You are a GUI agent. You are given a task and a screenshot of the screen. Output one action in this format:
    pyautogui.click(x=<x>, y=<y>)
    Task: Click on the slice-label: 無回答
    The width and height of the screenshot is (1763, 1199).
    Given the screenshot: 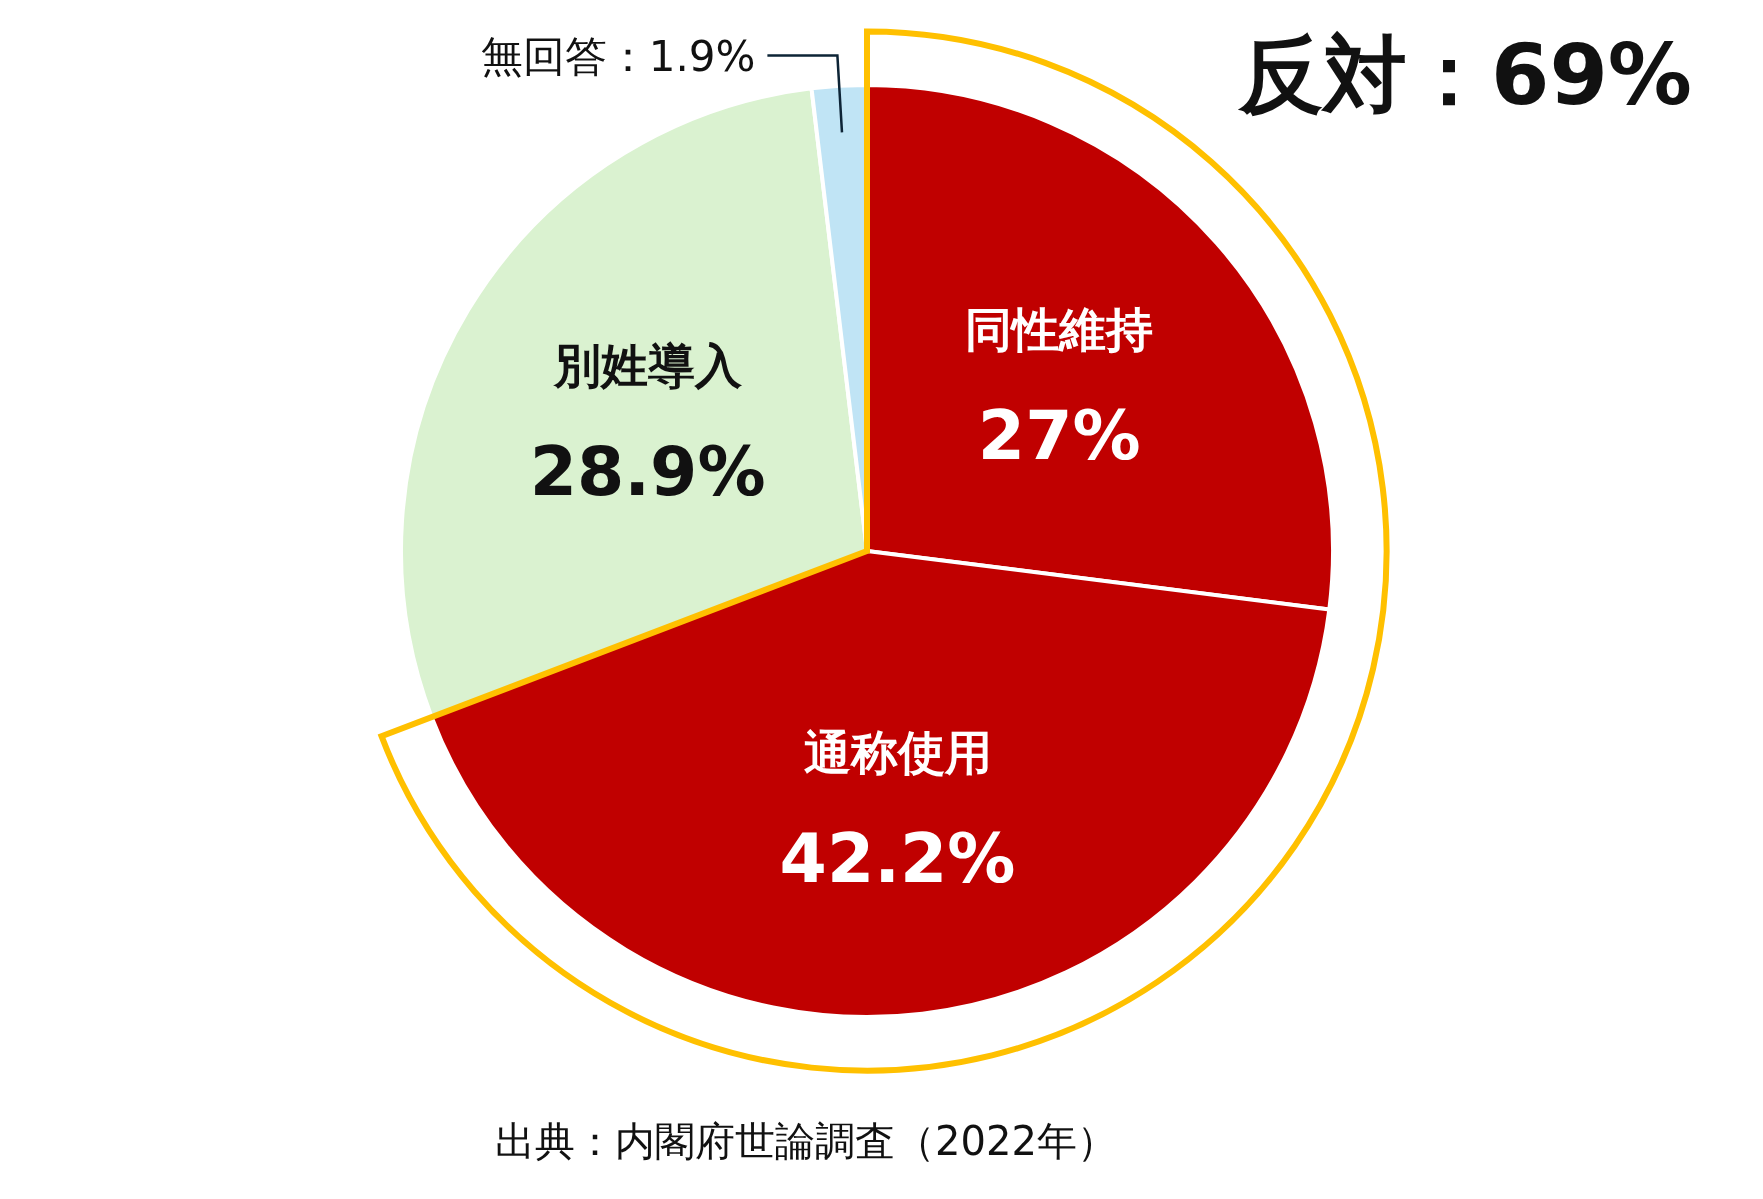 What is the action you would take?
    pyautogui.click(x=543, y=56)
    